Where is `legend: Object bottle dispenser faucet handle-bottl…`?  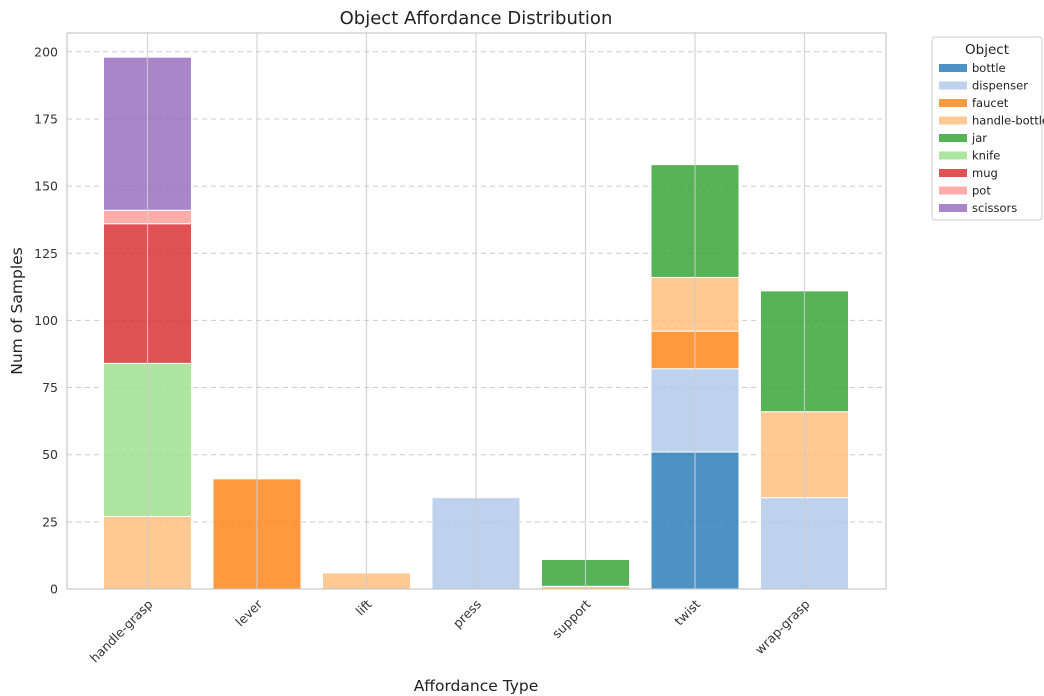 legend: Object bottle dispenser faucet handle-bottl… is located at coordinates (987, 128).